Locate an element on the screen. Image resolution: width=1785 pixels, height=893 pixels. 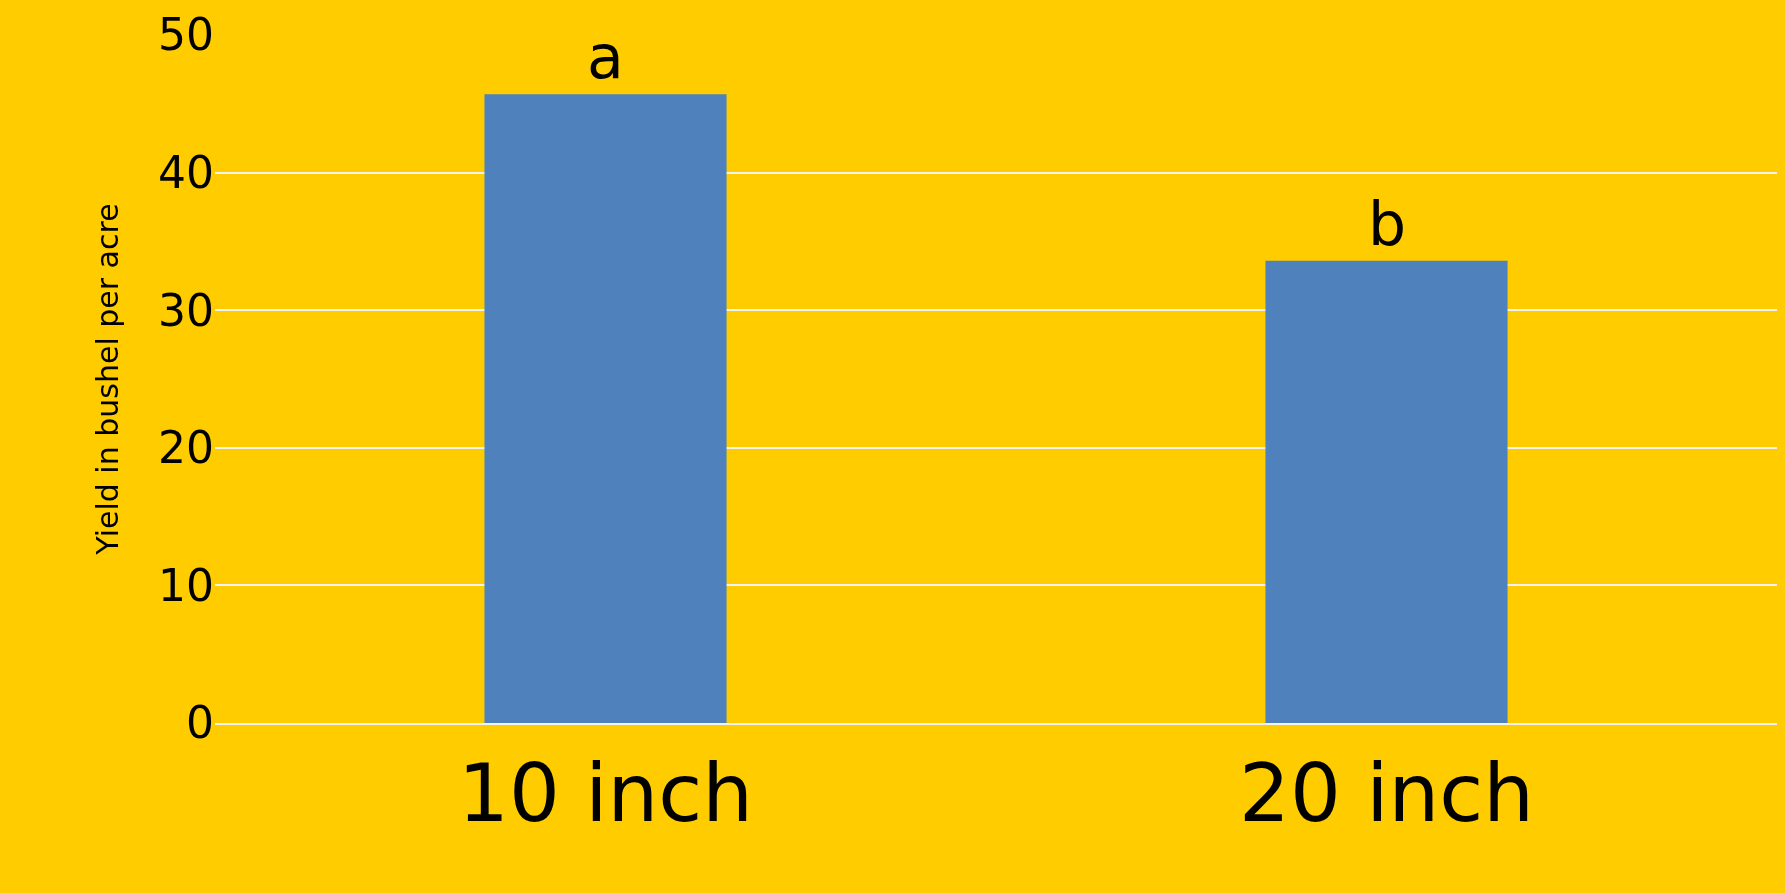
y-tick-label: 40 is located at coordinates (186, 172).